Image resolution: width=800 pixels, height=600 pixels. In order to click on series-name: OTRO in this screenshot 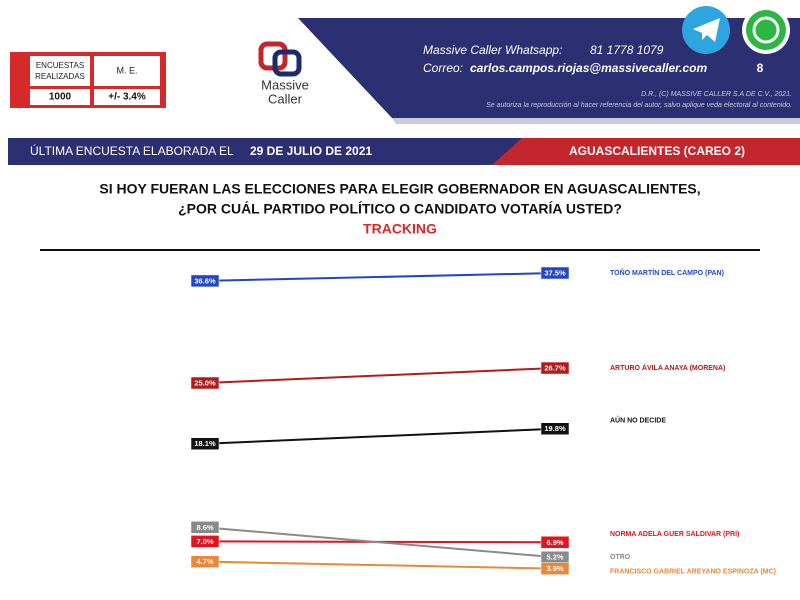, I will do `click(620, 557)`.